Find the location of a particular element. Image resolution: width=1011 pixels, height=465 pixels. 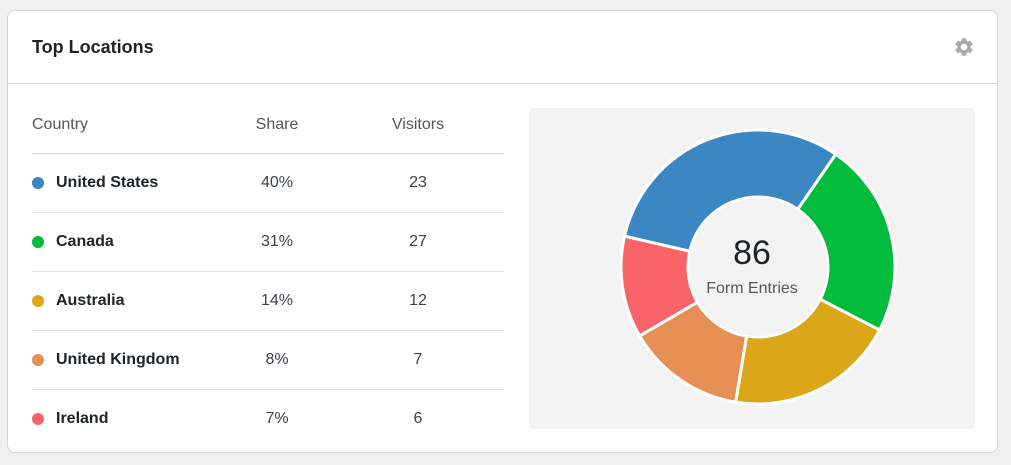

country-cell: United Kingdom is located at coordinates (127, 360).